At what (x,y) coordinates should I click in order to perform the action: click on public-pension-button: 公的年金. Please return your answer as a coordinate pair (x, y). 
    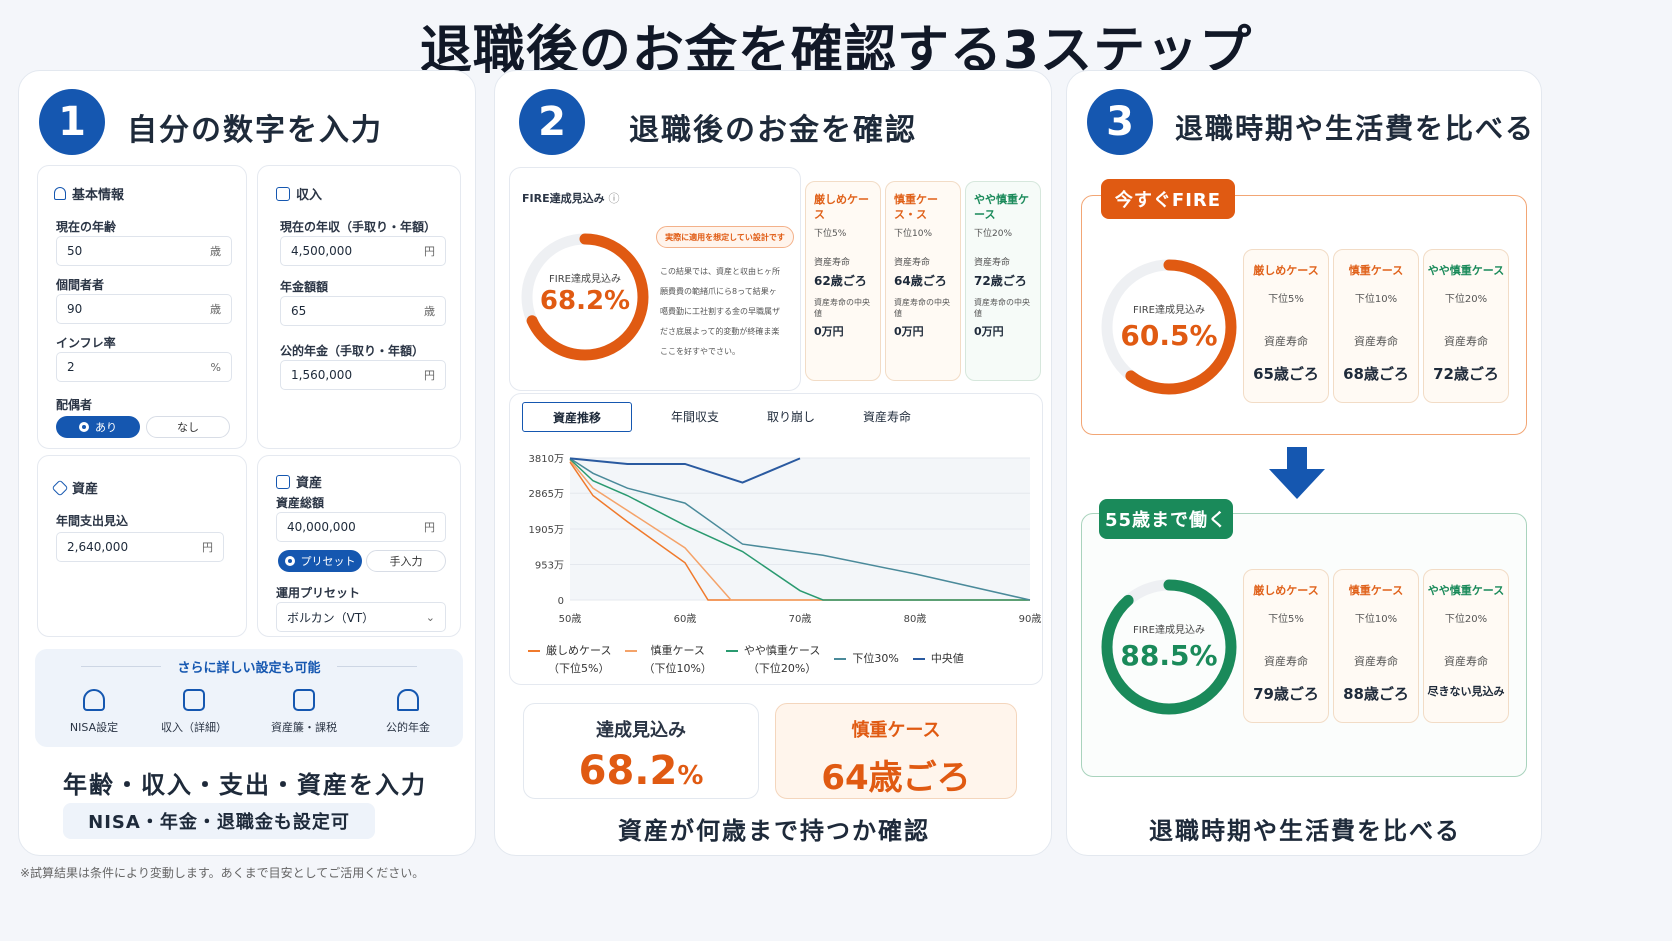
    Looking at the image, I should click on (408, 712).